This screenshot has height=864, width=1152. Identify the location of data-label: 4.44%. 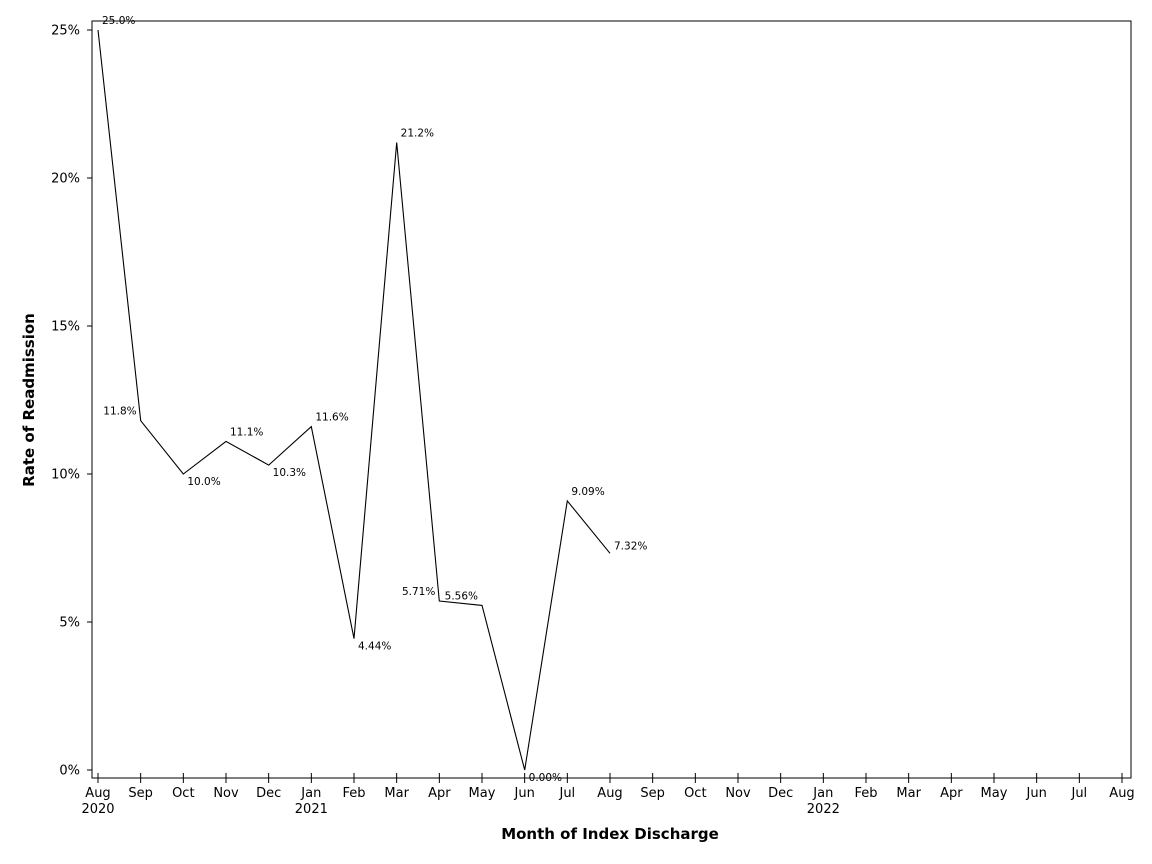
(374, 647).